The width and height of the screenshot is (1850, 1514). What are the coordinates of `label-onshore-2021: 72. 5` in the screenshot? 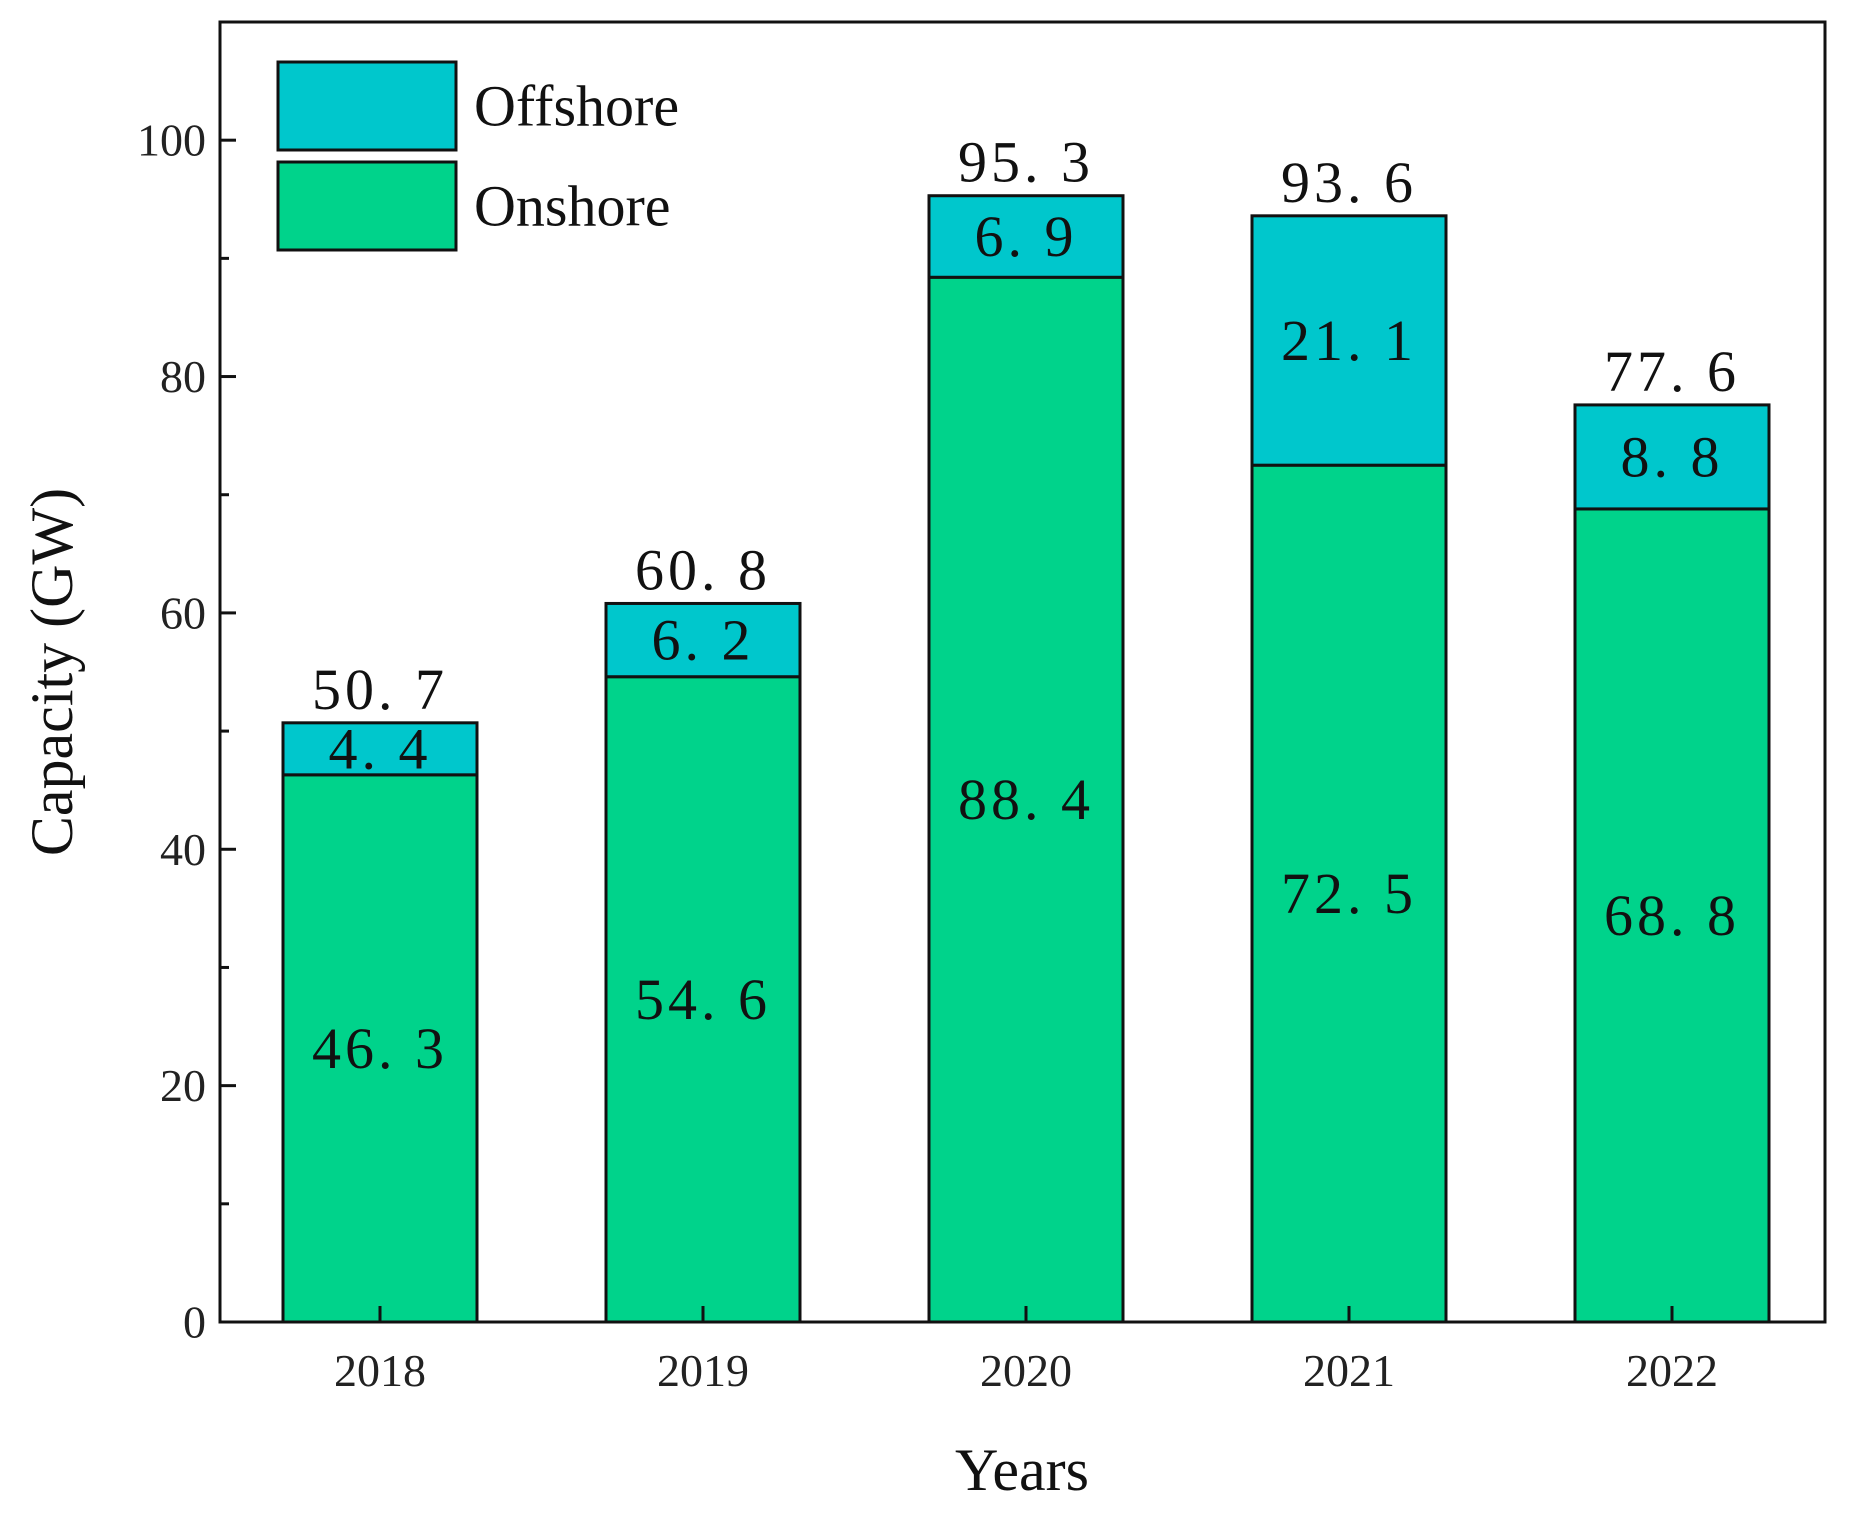 It's located at (1349, 893).